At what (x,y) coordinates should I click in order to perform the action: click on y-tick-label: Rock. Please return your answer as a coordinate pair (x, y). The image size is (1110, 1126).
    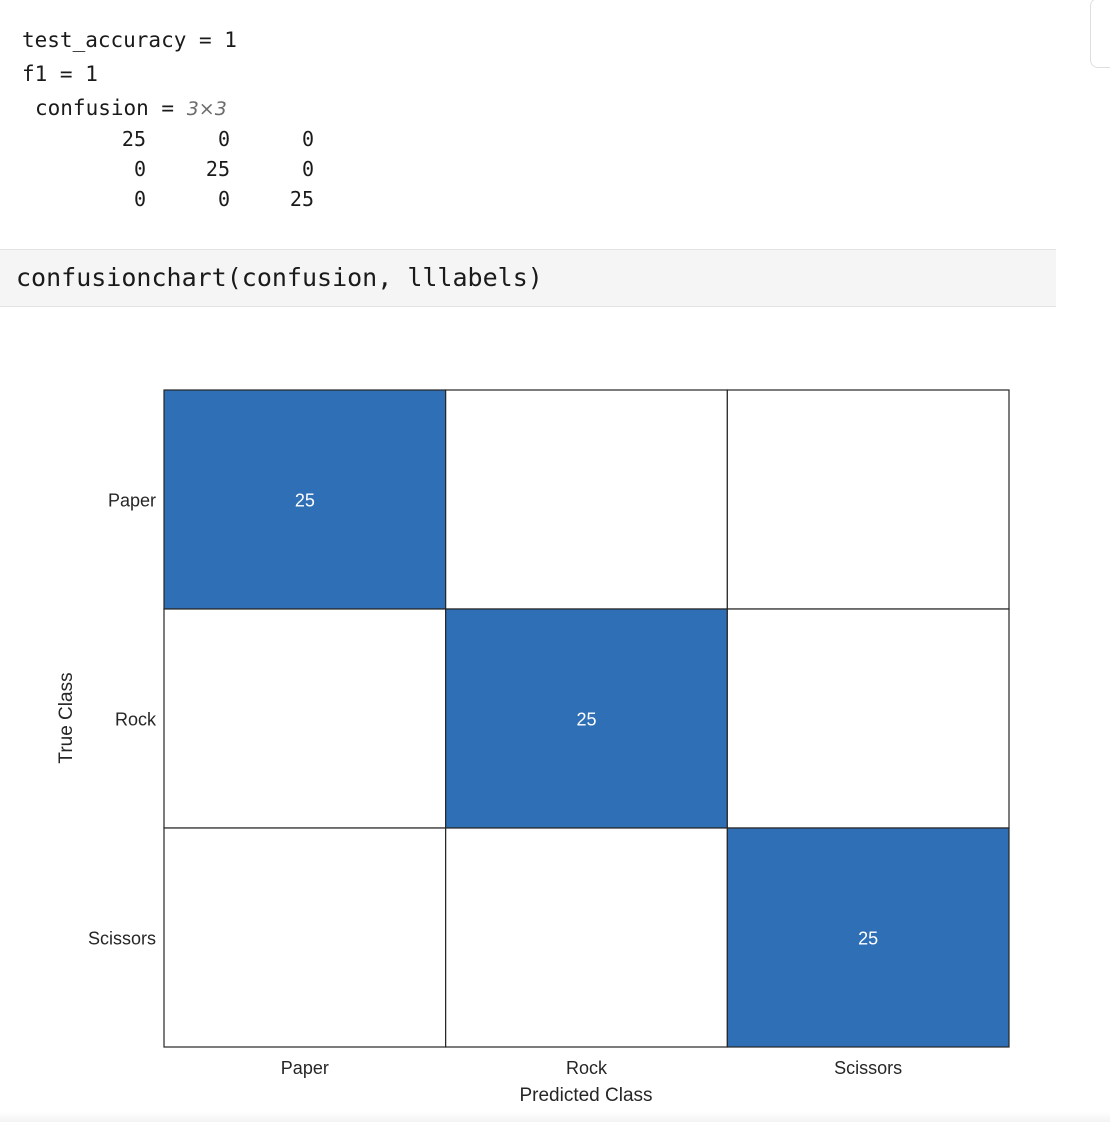
    Looking at the image, I should click on (136, 720).